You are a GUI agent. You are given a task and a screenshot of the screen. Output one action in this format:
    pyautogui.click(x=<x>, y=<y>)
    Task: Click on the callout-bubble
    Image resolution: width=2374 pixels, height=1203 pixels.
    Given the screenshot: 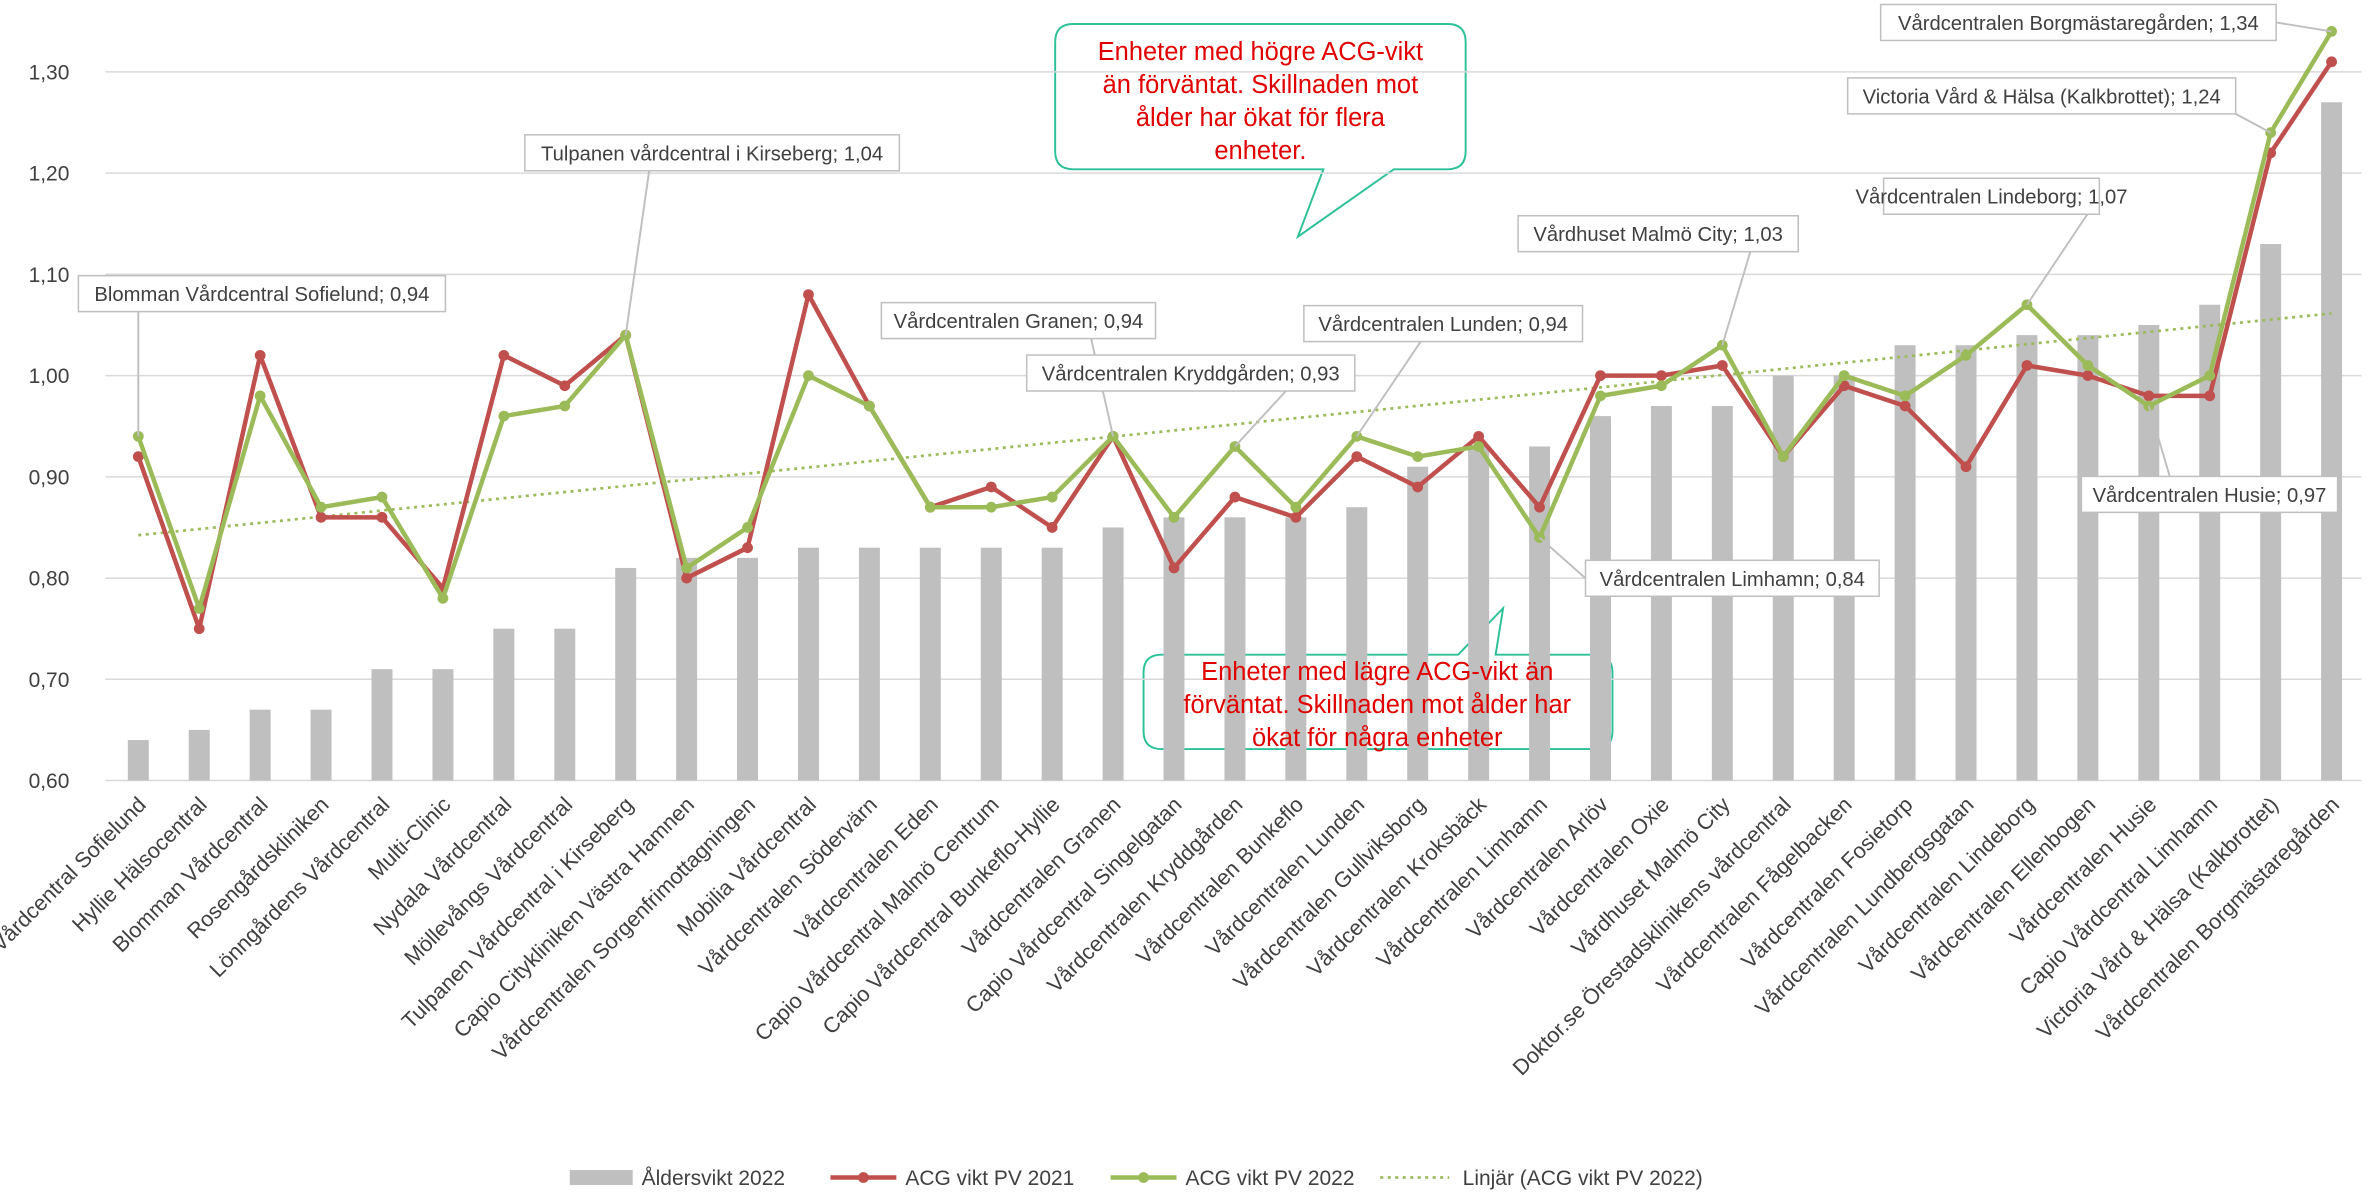 What is the action you would take?
    pyautogui.click(x=1260, y=131)
    